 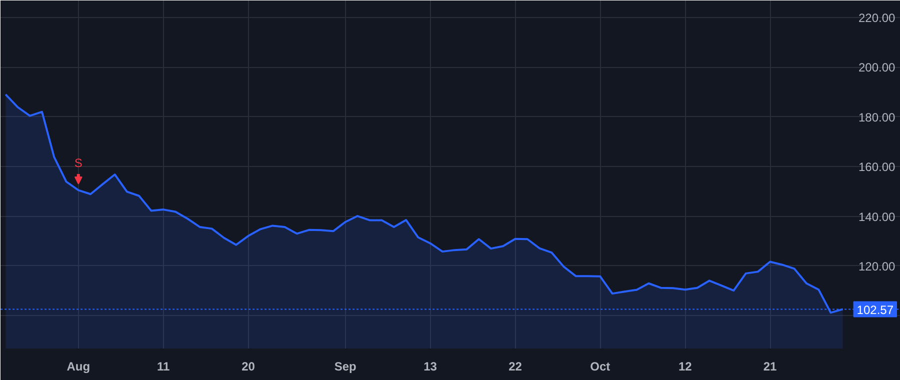 I want to click on y-tick-label: 220.00, so click(x=877, y=17).